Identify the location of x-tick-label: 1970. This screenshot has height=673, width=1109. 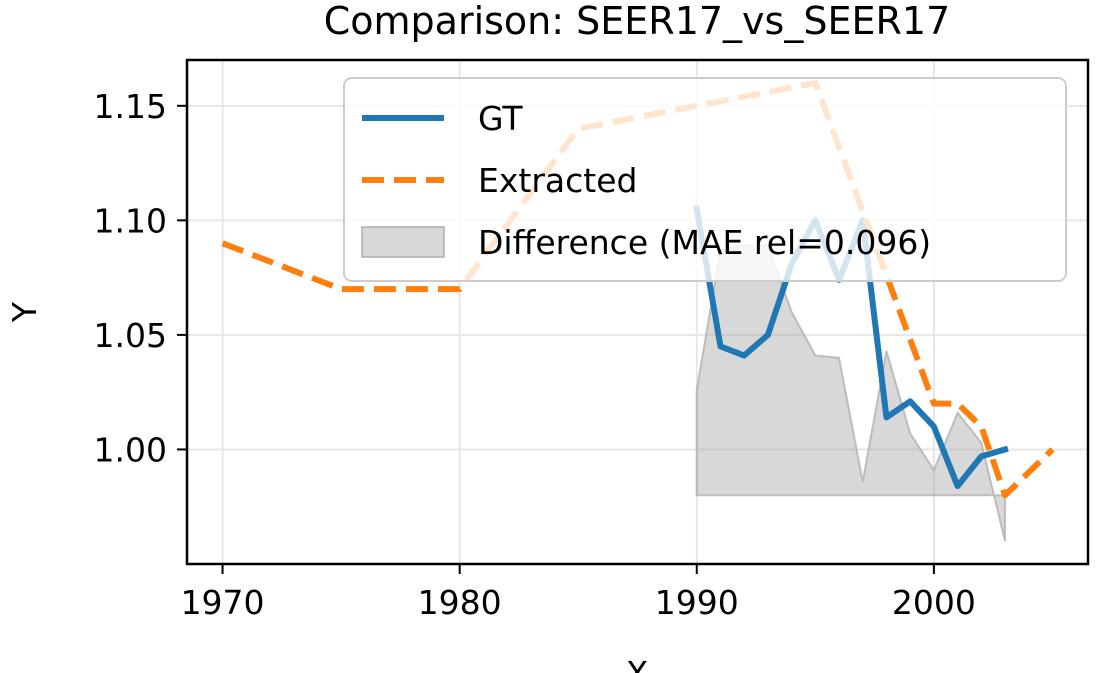
(223, 602).